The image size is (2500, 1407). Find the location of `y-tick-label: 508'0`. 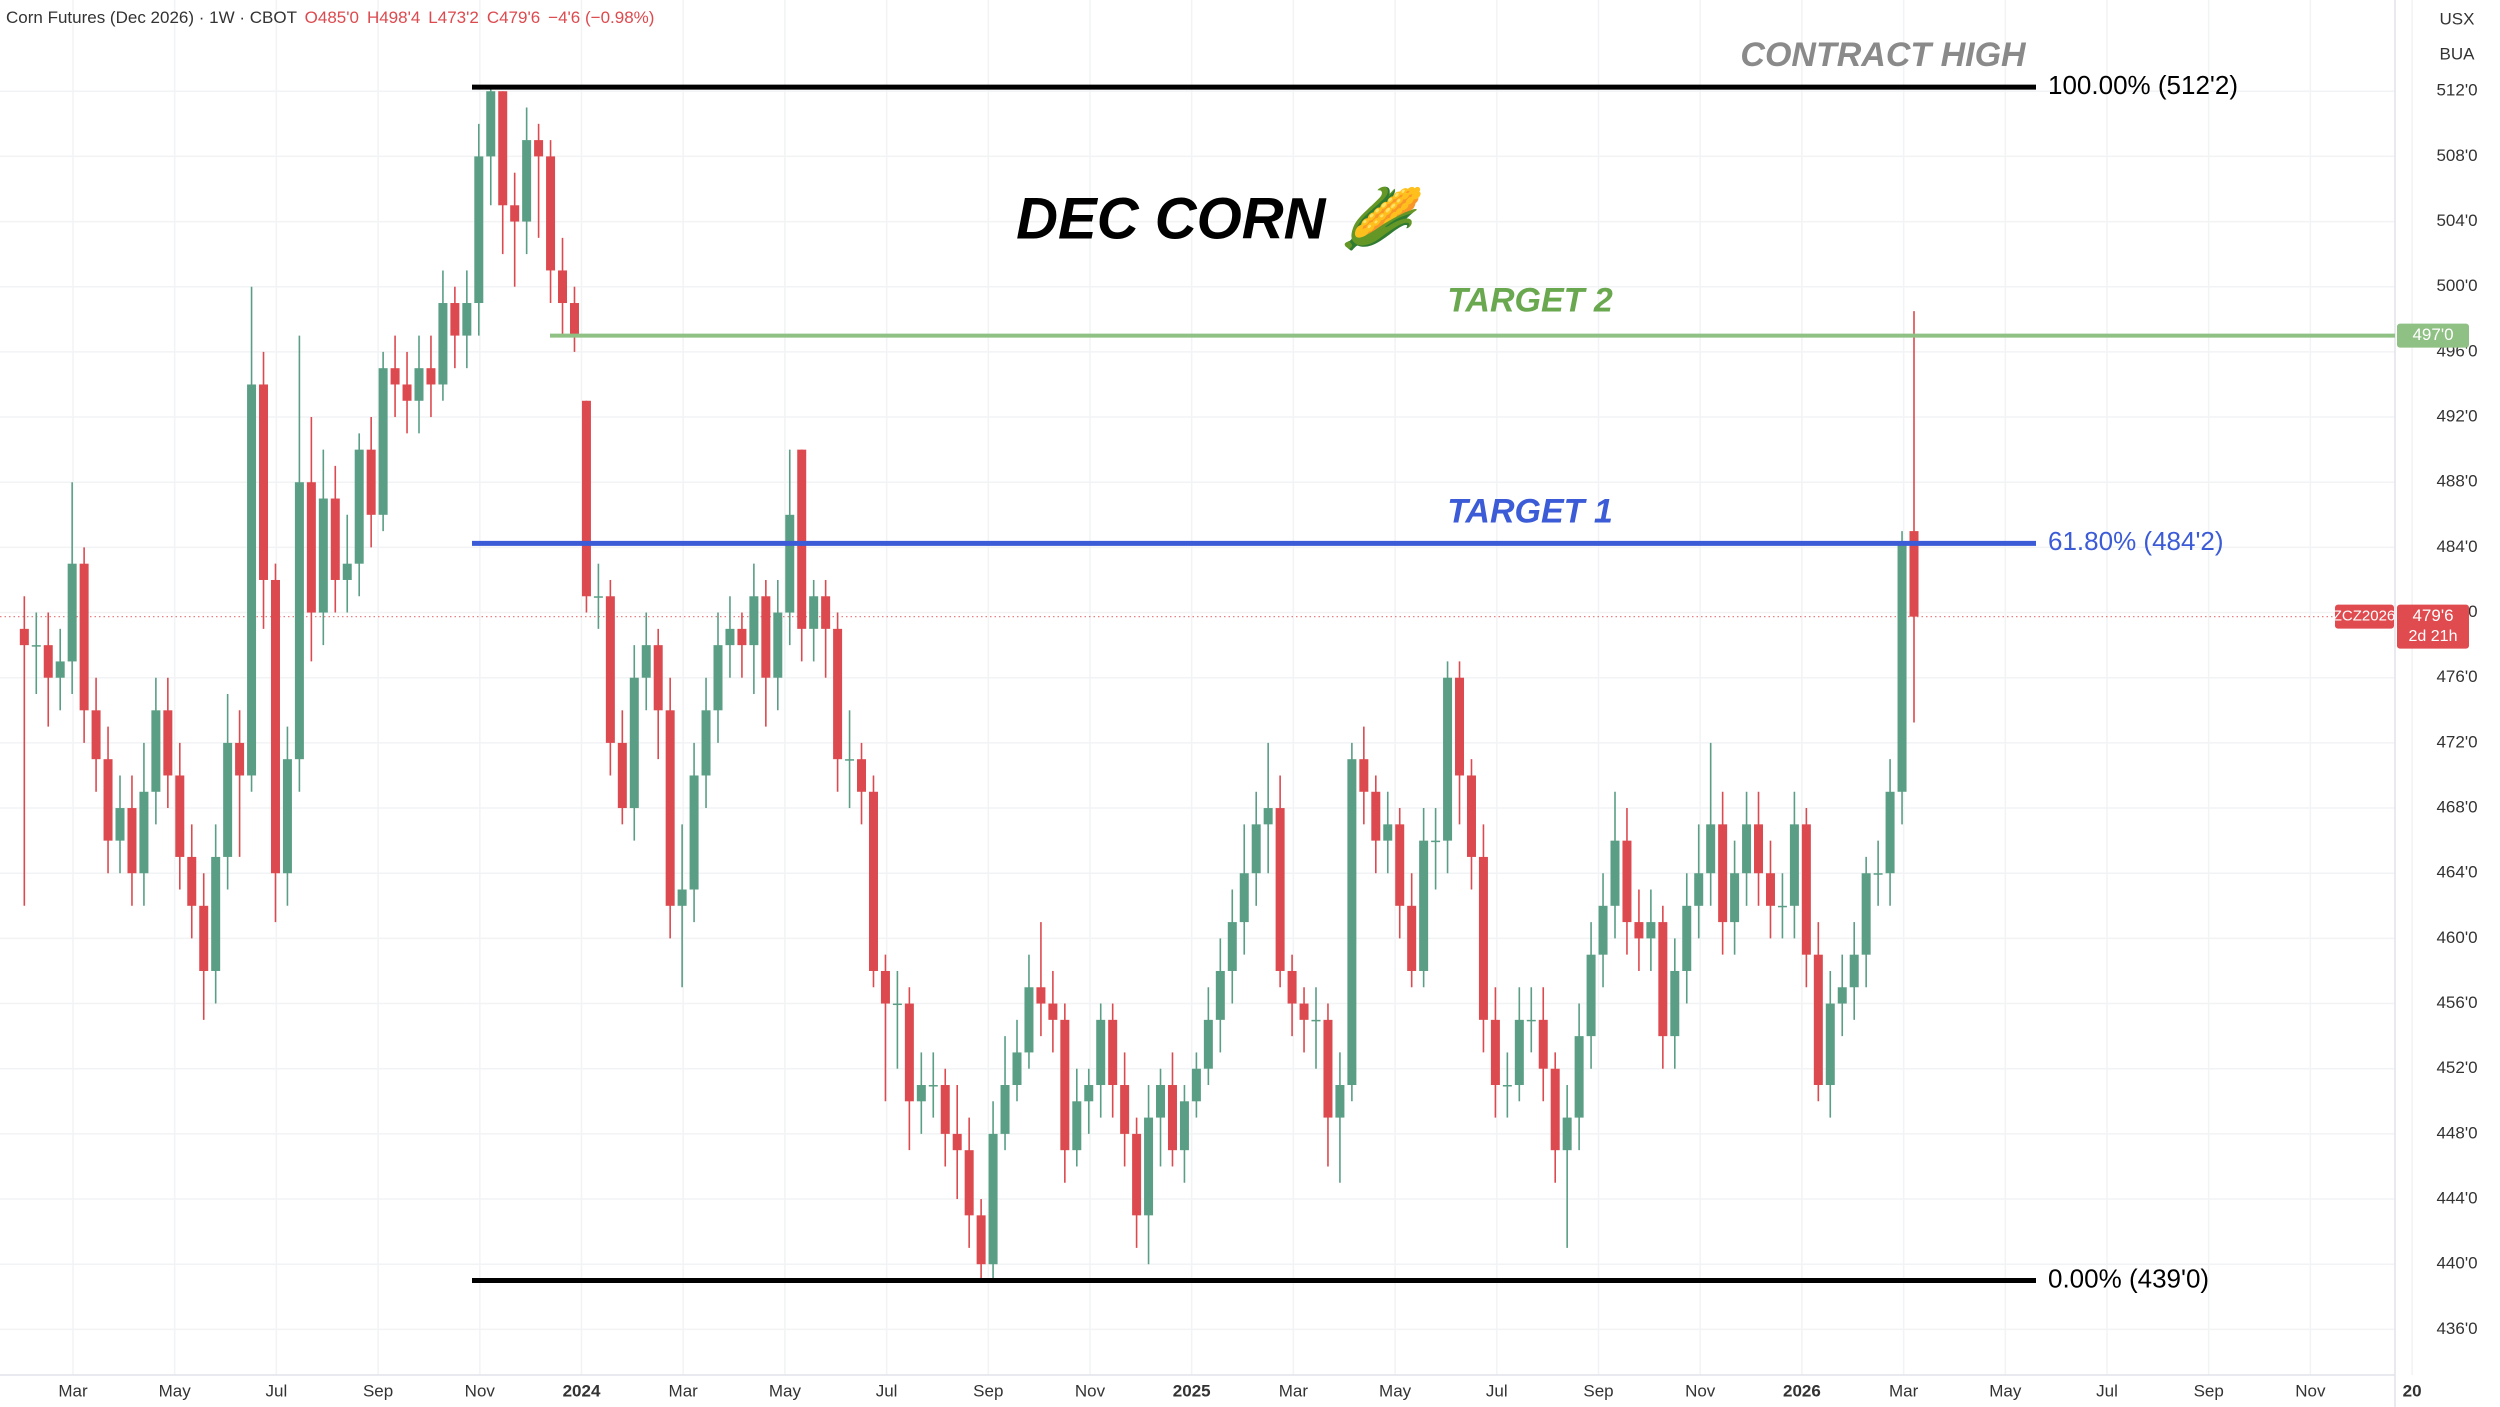

y-tick-label: 508'0 is located at coordinates (2456, 155).